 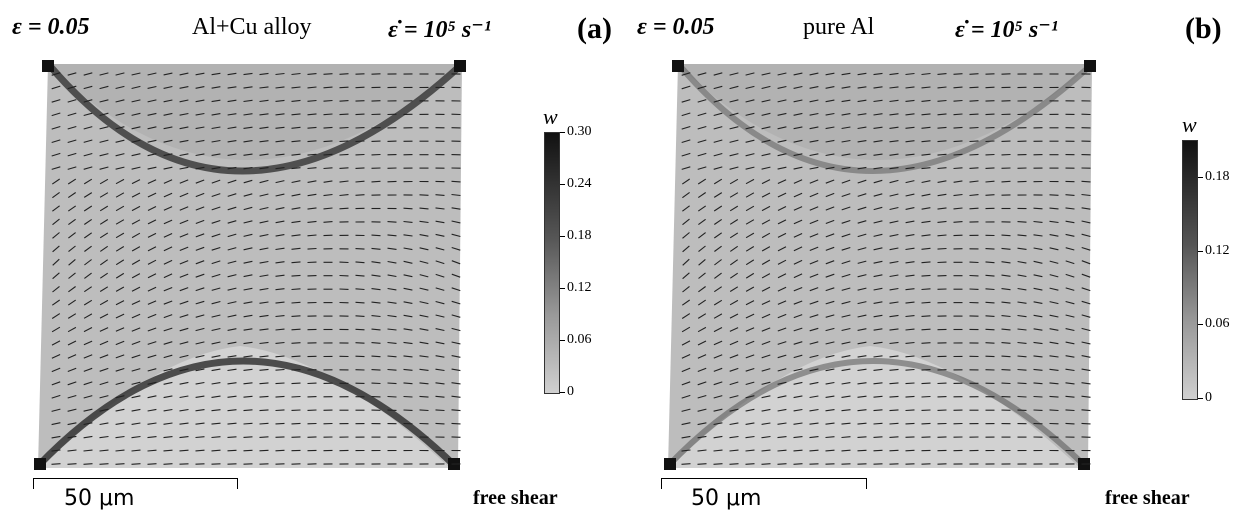 What do you see at coordinates (1217, 250) in the screenshot?
I see `colorbar-tick-label: 0.12` at bounding box center [1217, 250].